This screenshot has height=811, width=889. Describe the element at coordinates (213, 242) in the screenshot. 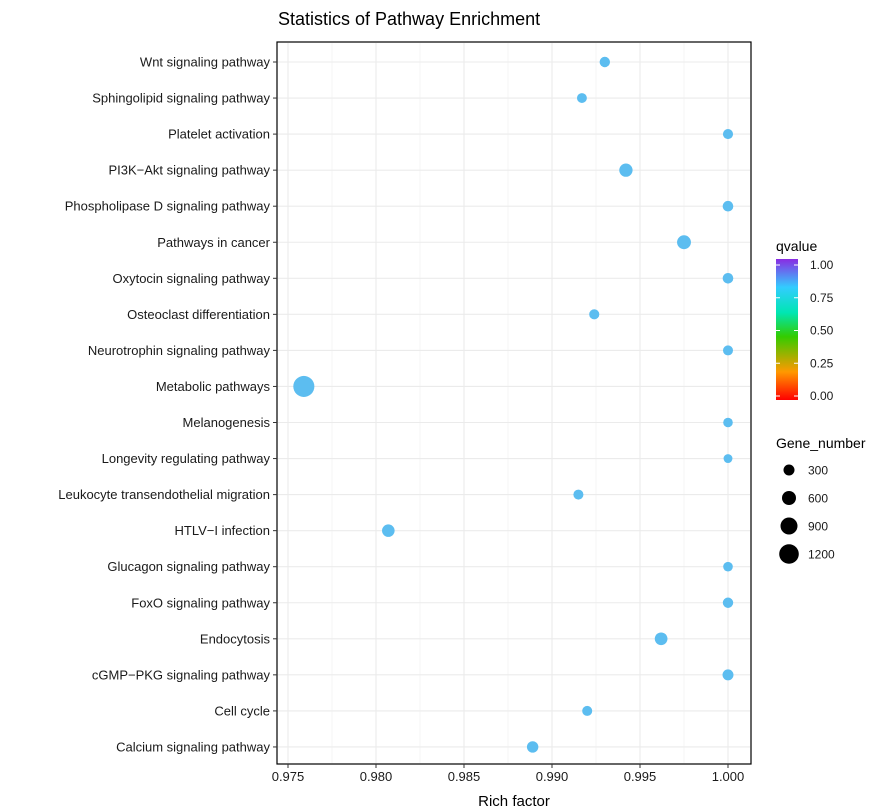

I see `y-tick-label: Pathways in cancer` at that location.